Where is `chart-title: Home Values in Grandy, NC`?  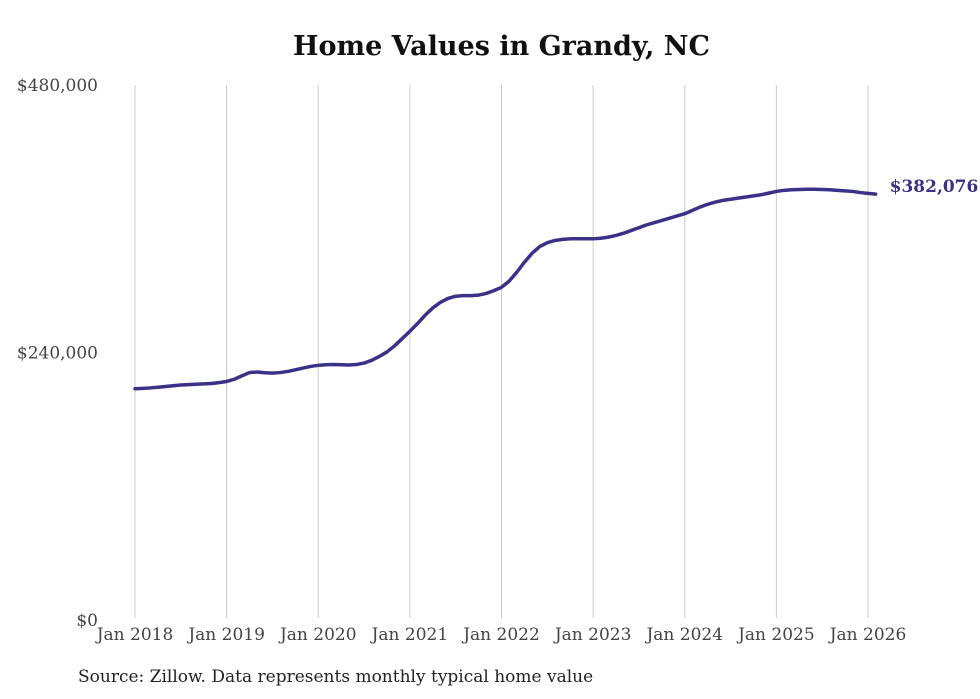
chart-title: Home Values in Grandy, NC is located at coordinates (501, 46).